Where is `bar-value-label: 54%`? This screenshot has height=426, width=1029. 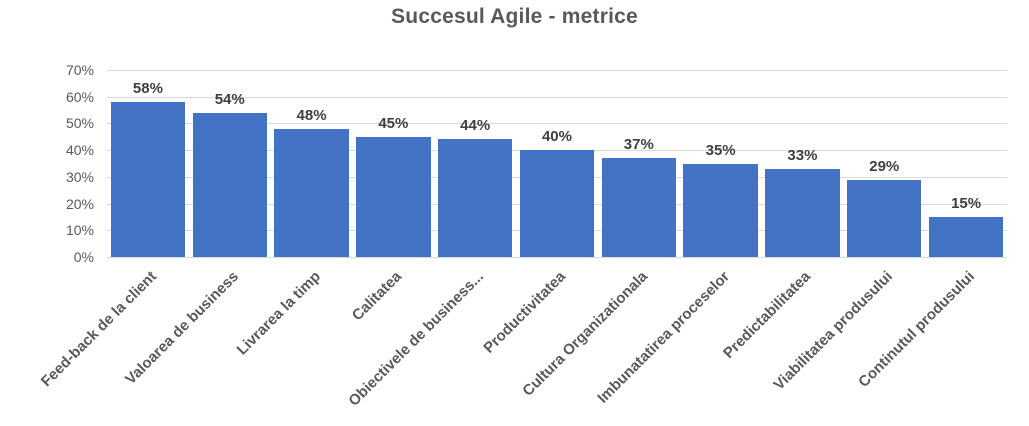 bar-value-label: 54% is located at coordinates (229, 99).